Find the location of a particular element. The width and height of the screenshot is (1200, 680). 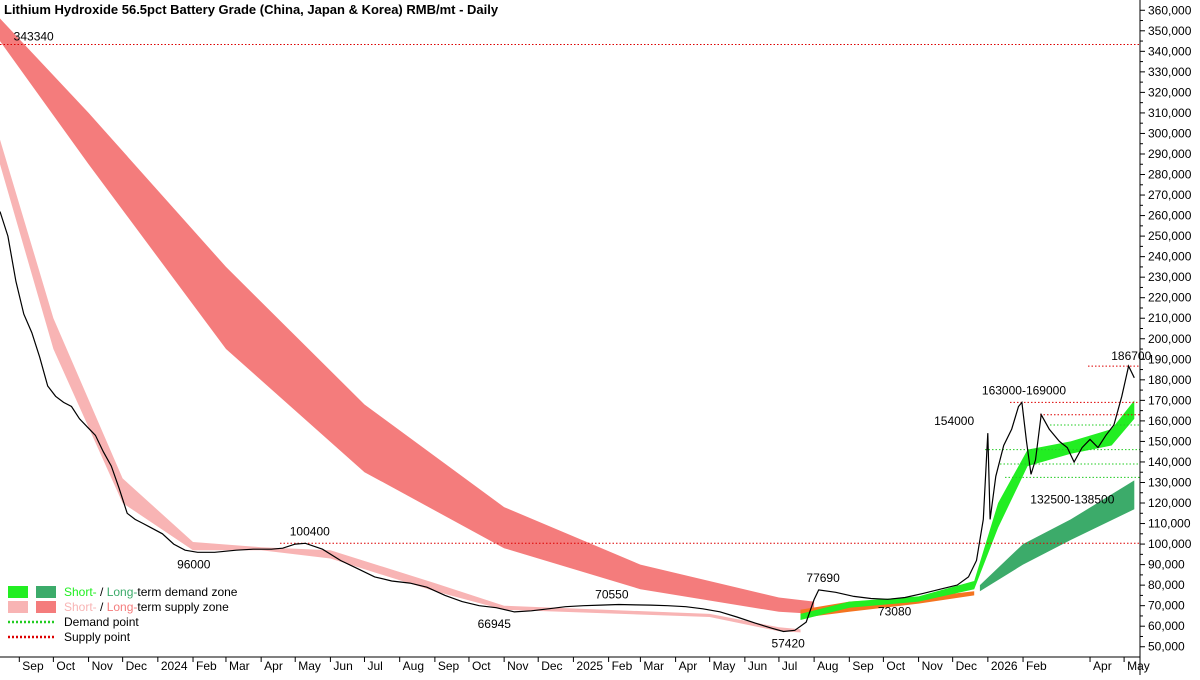

x-tick-label: 2025 is located at coordinates (589, 666).